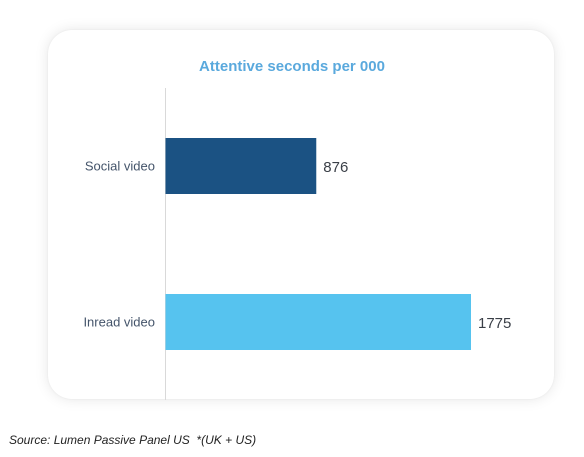 This screenshot has height=457, width=584. What do you see at coordinates (120, 166) in the screenshot?
I see `category-label: Social video` at bounding box center [120, 166].